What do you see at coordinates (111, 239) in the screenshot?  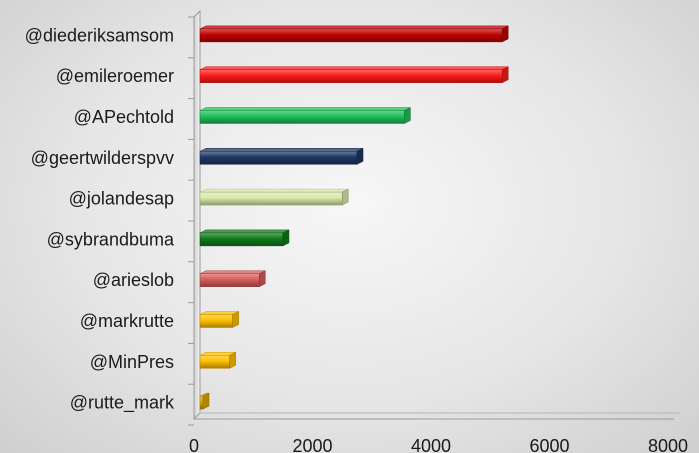 I see `category-label: @sybrandbuma` at bounding box center [111, 239].